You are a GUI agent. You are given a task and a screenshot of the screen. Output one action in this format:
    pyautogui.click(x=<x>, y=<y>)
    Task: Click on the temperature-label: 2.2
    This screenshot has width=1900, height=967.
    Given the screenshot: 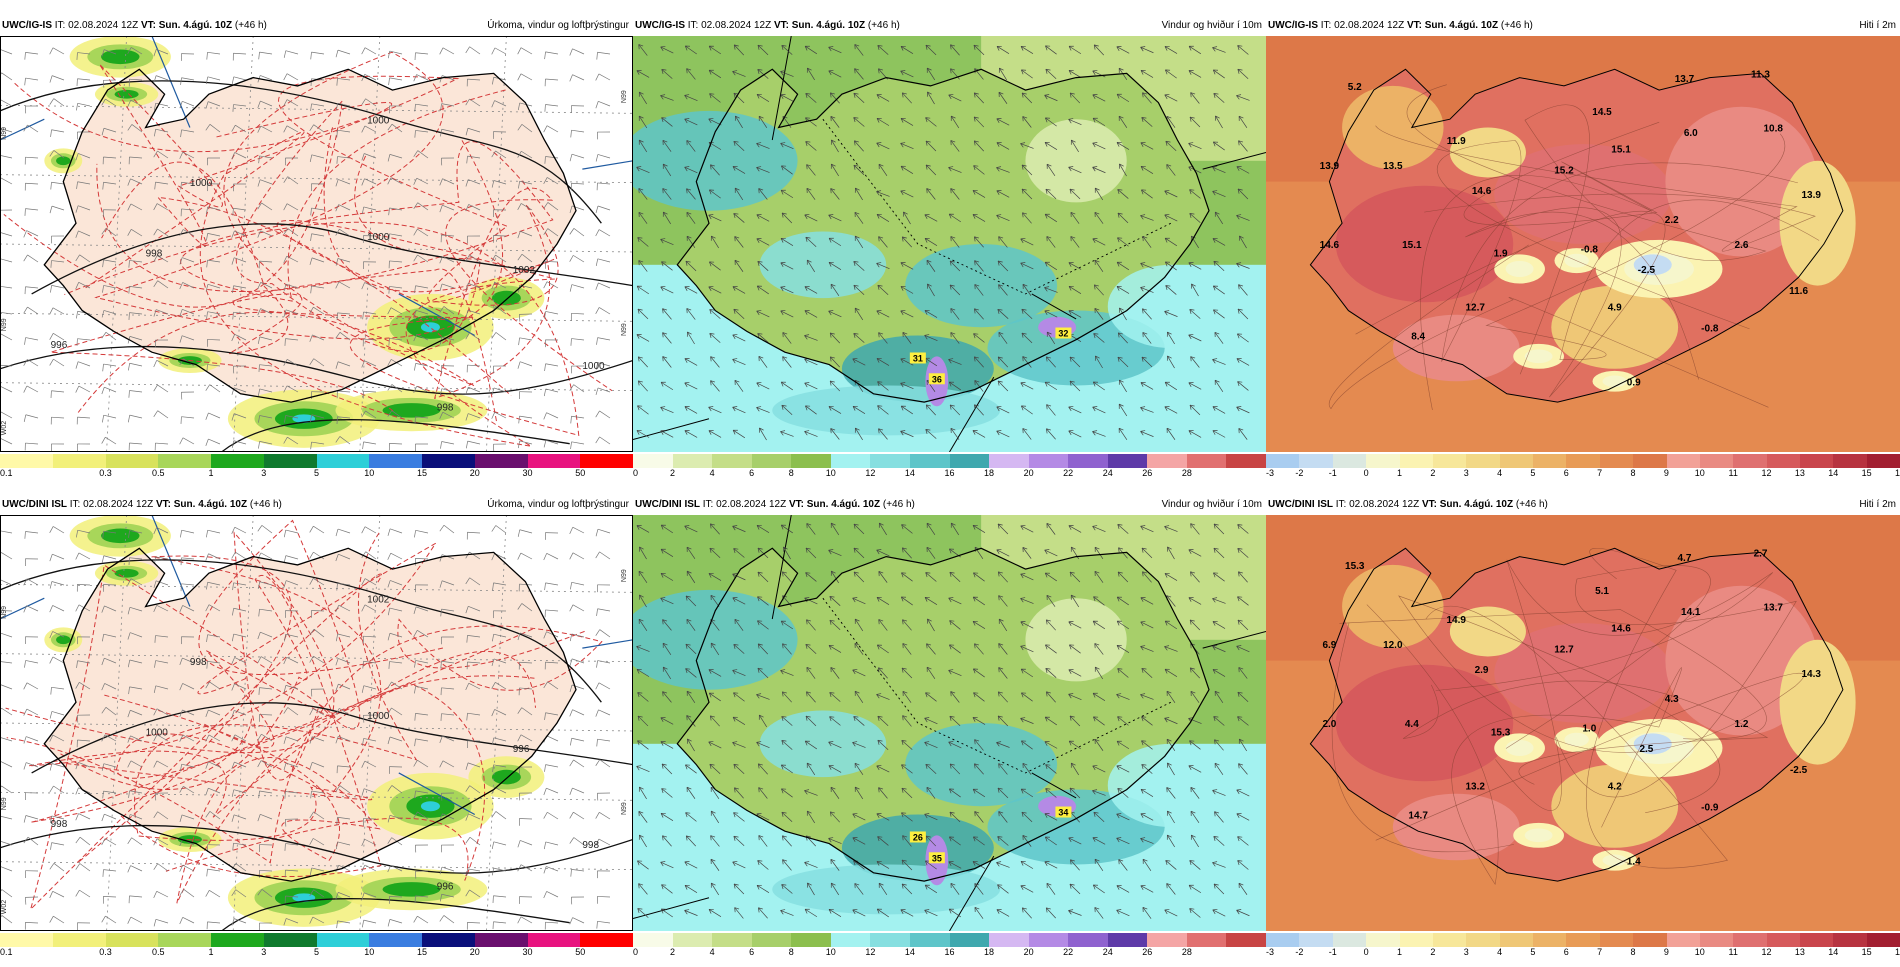 What is the action you would take?
    pyautogui.click(x=1672, y=220)
    